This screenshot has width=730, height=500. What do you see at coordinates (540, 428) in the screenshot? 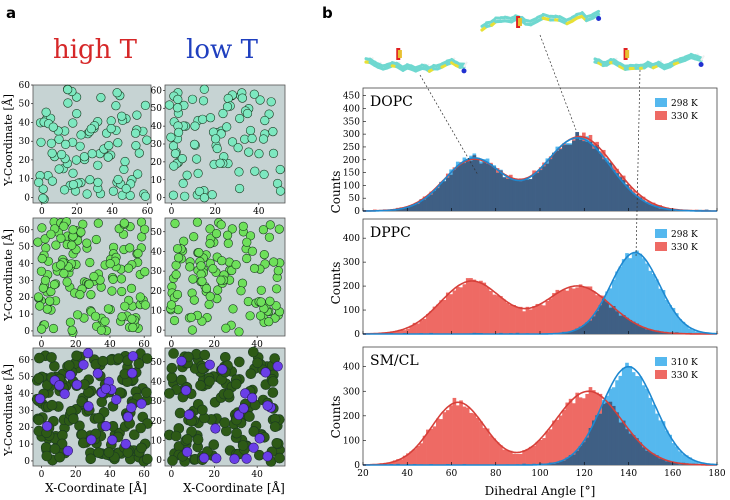
I see `fit-line-330K` at bounding box center [540, 428].